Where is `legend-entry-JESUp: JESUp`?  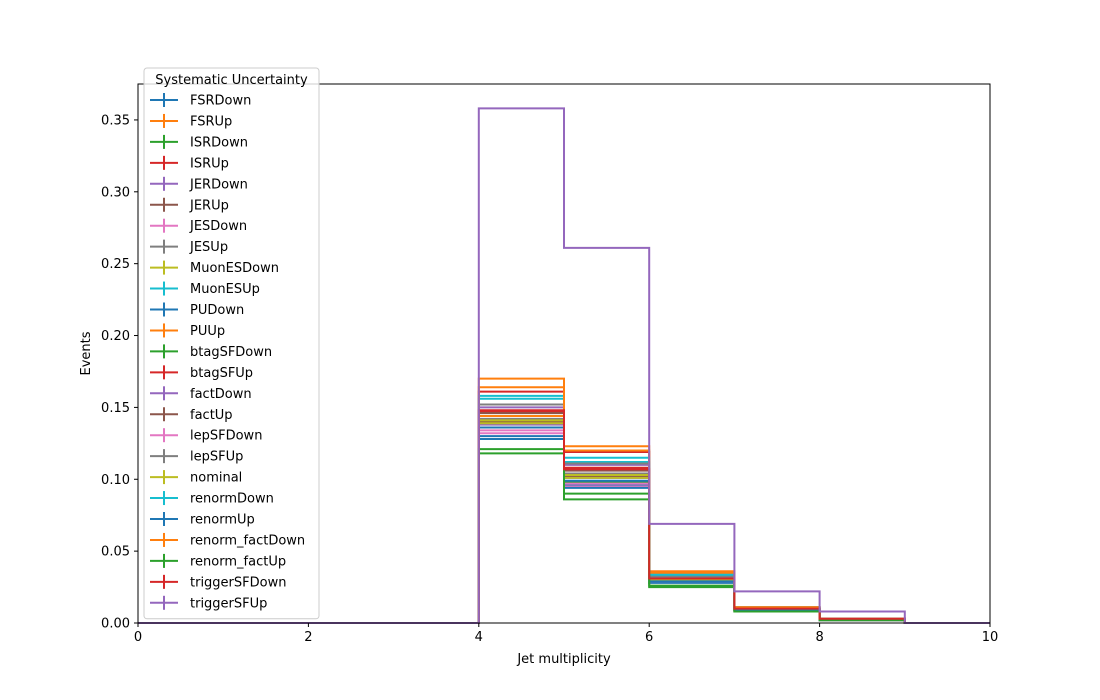
legend-entry-JESUp: JESUp is located at coordinates (189, 247).